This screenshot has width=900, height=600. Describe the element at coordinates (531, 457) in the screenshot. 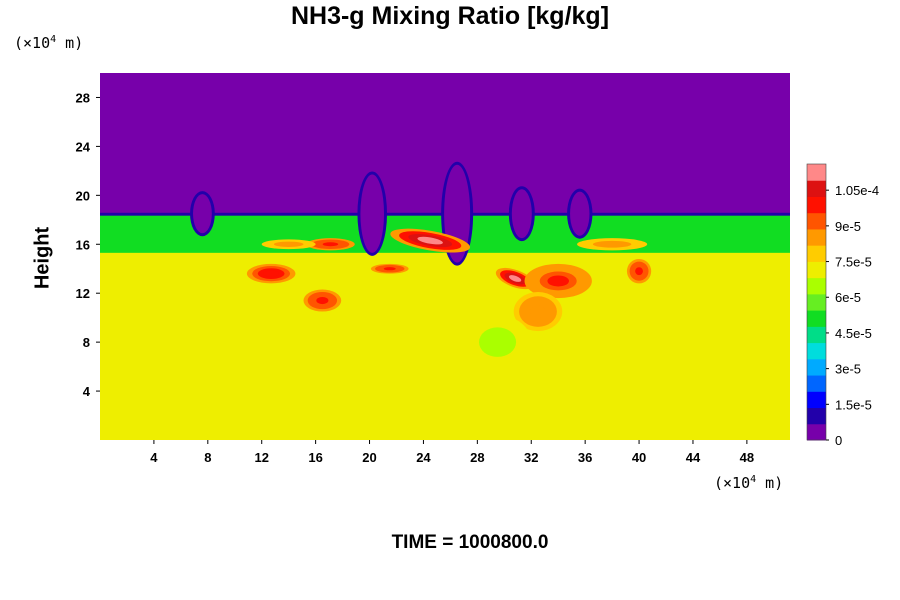

I see `x-tick-label: 32` at that location.